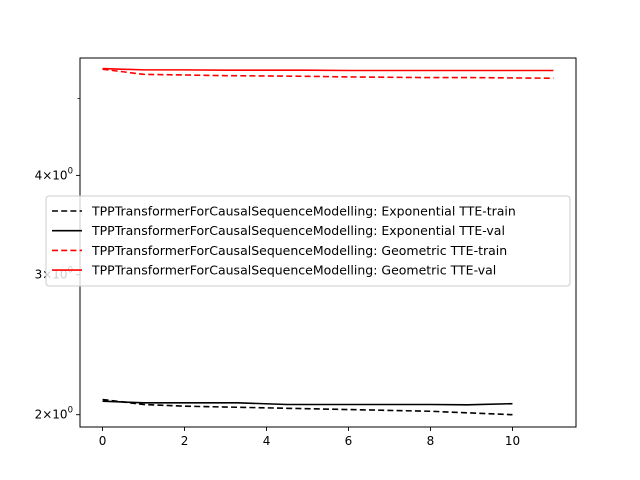 The image size is (640, 480). Describe the element at coordinates (267, 441) in the screenshot. I see `x-tick-label: 4` at that location.